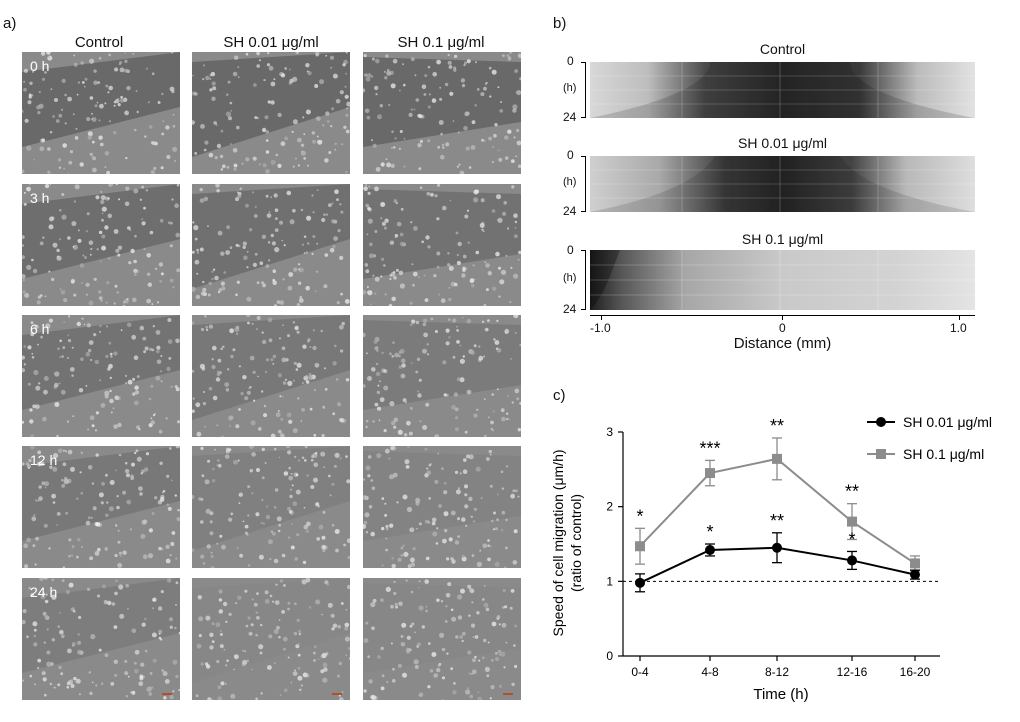 The width and height of the screenshot is (1020, 722). I want to click on kymograph-title-control: Control, so click(782, 49).